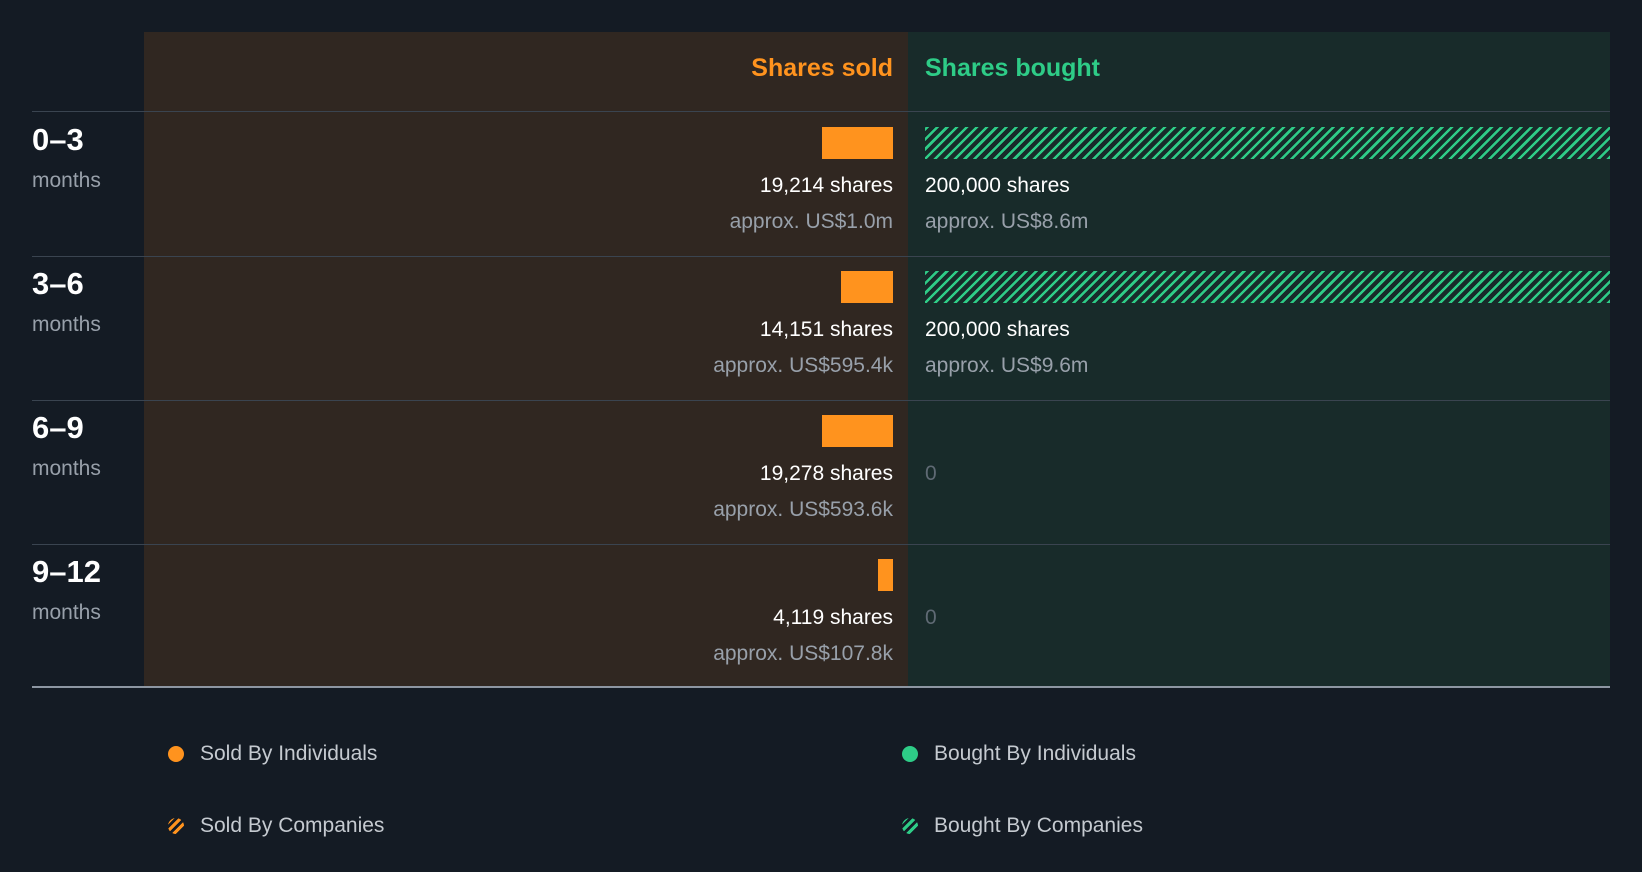 The width and height of the screenshot is (1642, 872). Describe the element at coordinates (1007, 221) in the screenshot. I see `bought-value-label: approx. US$8.6m` at that location.